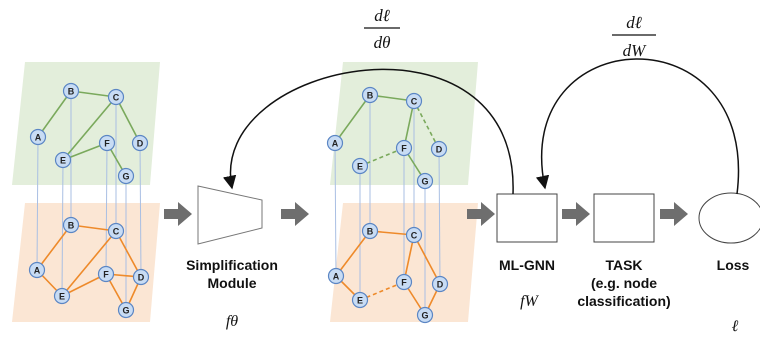  I want to click on gradient-w-numerator: dℓ, so click(634, 22).